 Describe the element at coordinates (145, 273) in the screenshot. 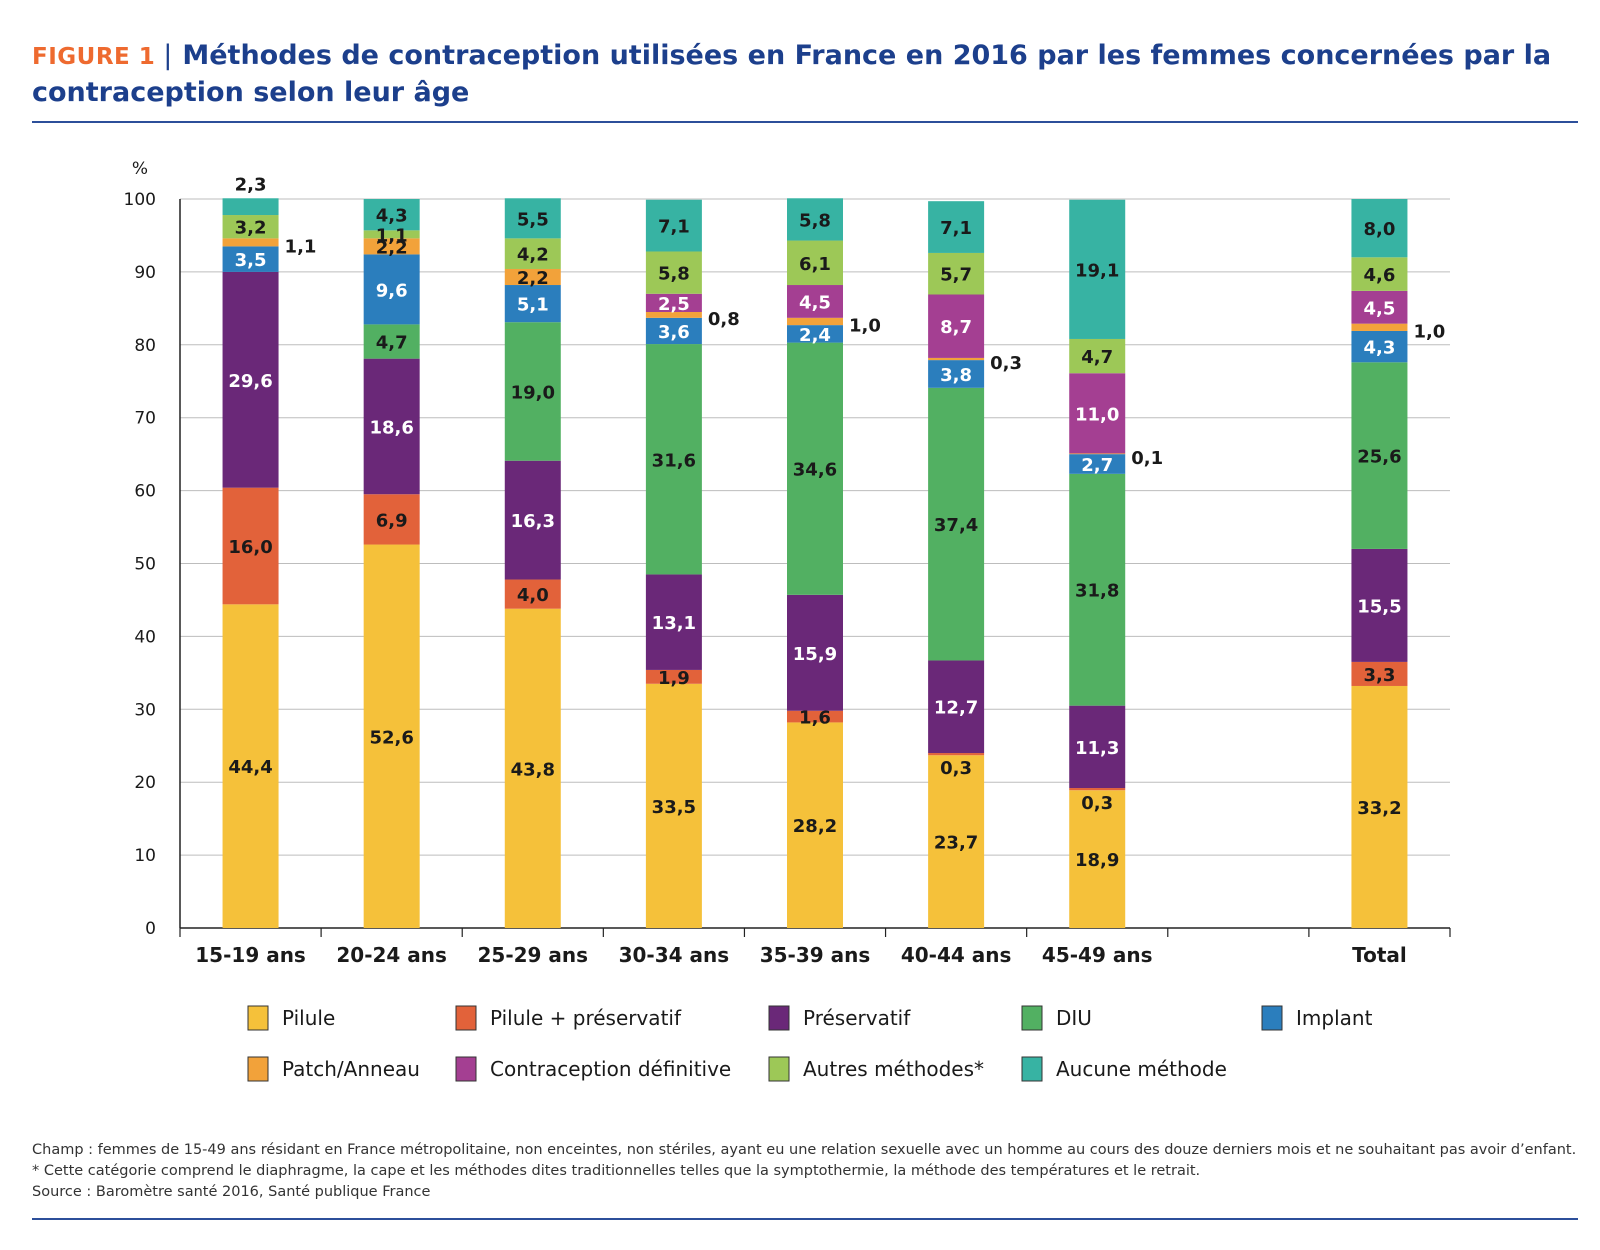

I see `y-tick-label: 90` at that location.